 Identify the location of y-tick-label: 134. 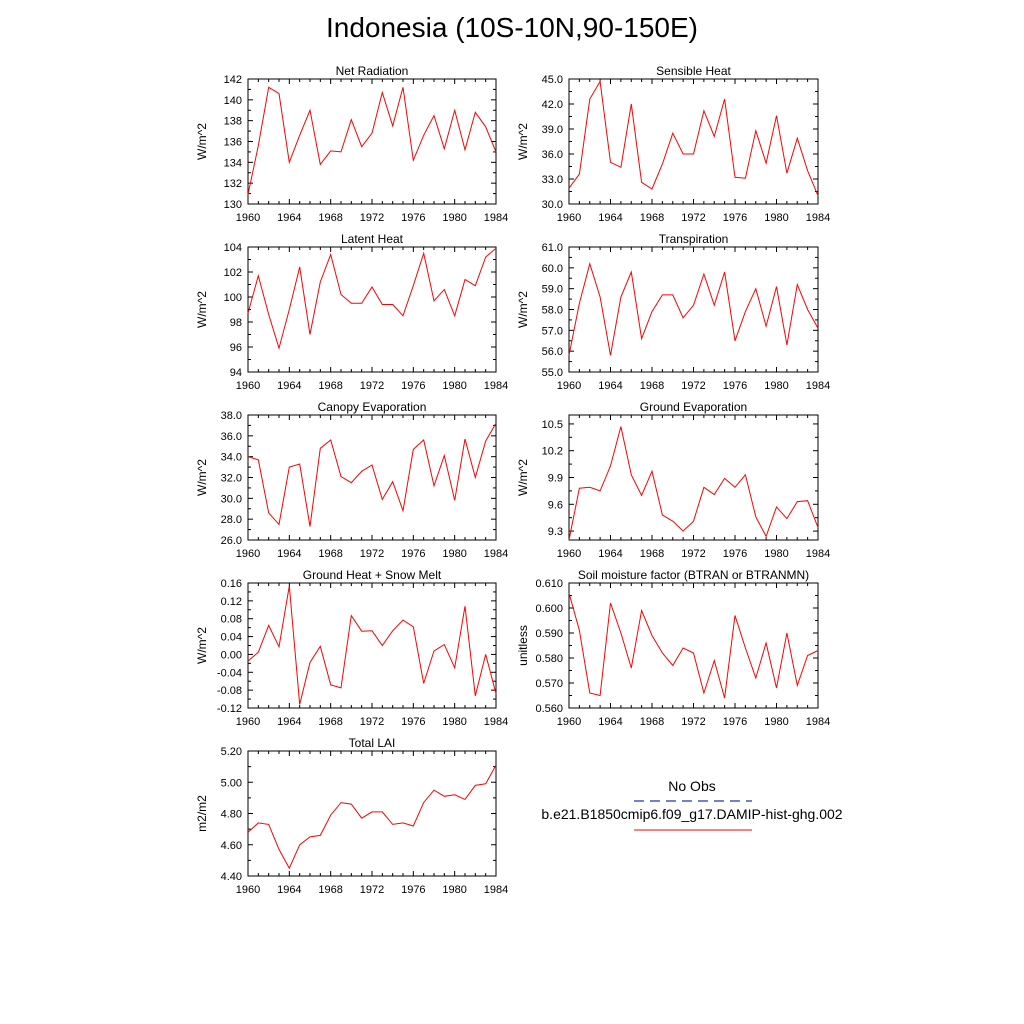
(233, 163).